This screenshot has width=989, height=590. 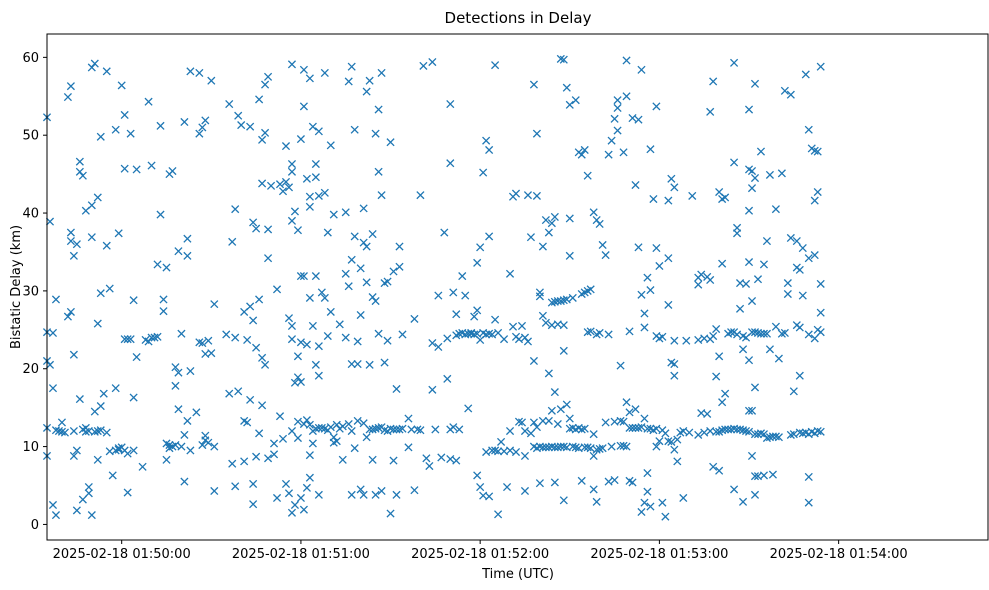 I want to click on x-tick-label: 2025-02-18 01:50:00, so click(x=122, y=554).